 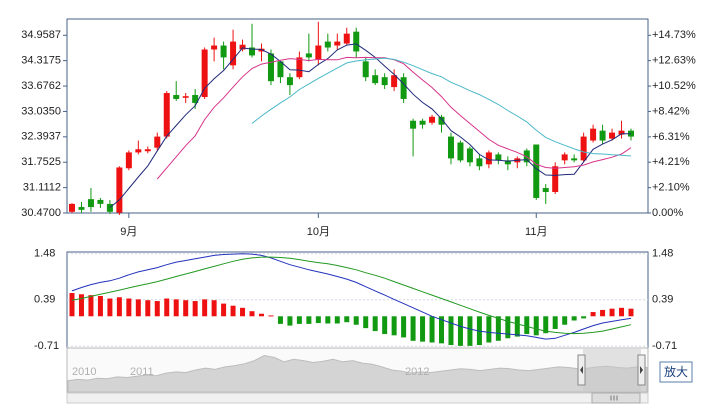 What do you see at coordinates (441, 107) in the screenshot?
I see `ma-line` at bounding box center [441, 107].